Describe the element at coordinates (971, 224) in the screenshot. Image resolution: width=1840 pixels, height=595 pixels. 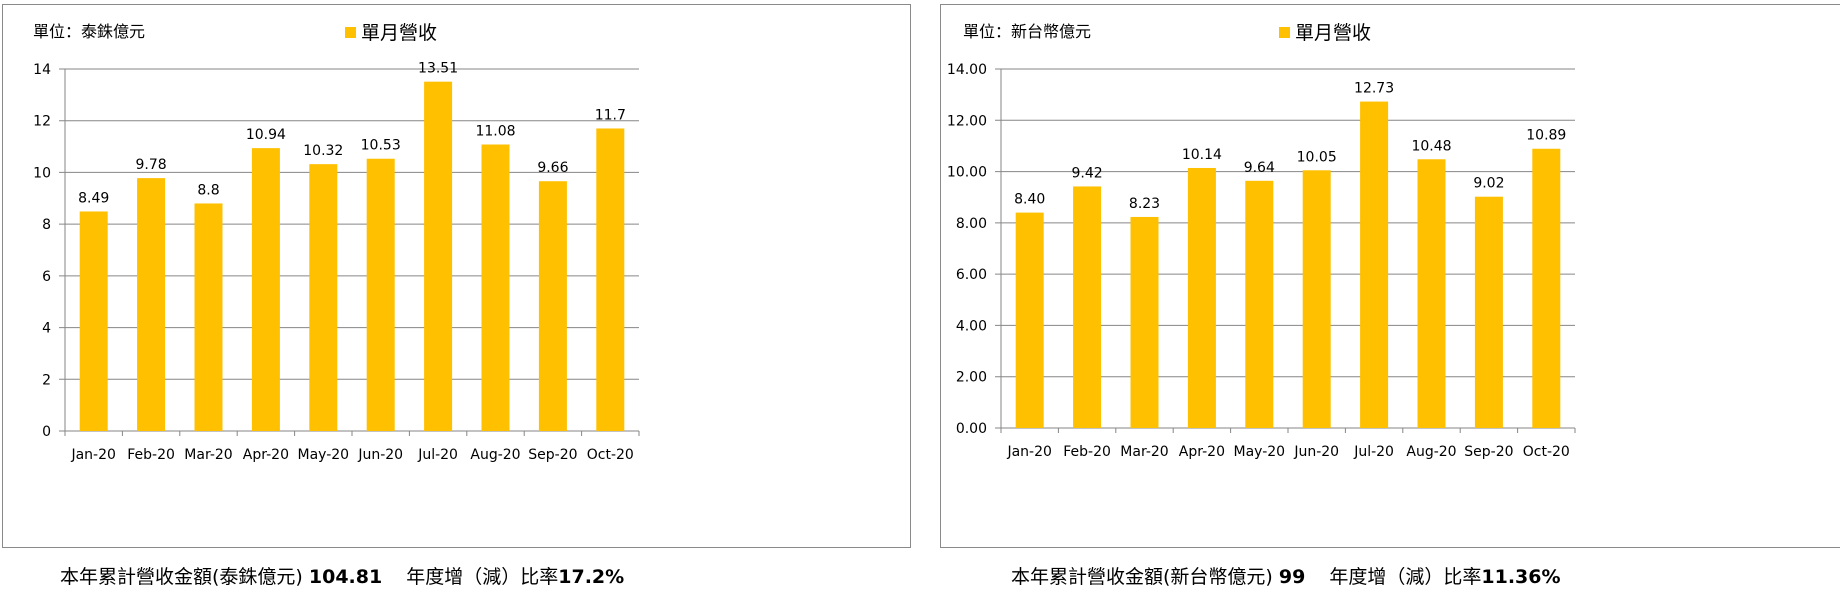
I see `y-tick-label: 8.00` at that location.